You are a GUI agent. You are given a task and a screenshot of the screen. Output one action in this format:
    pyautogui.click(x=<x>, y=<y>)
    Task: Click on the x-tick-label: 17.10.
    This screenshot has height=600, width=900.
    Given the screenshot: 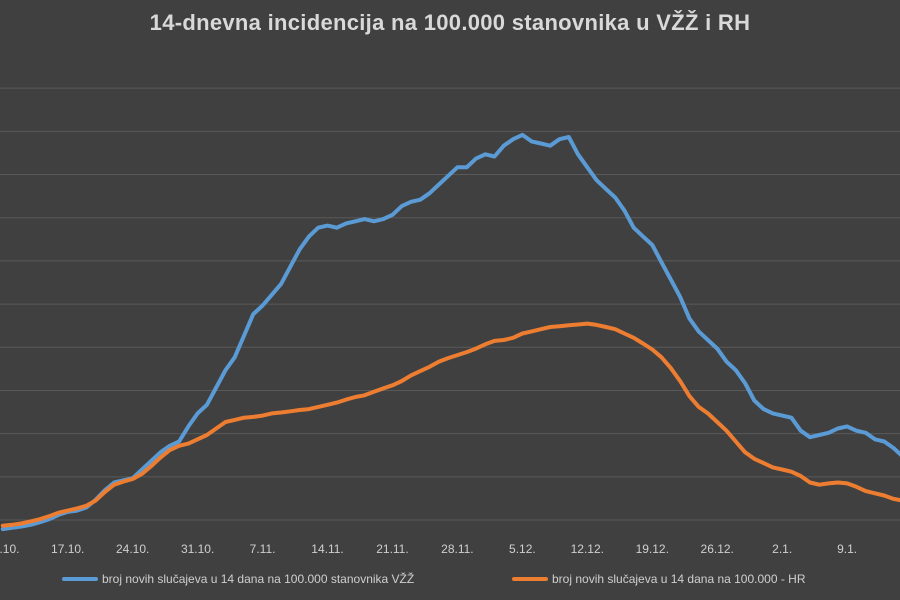 What is the action you would take?
    pyautogui.click(x=67, y=549)
    